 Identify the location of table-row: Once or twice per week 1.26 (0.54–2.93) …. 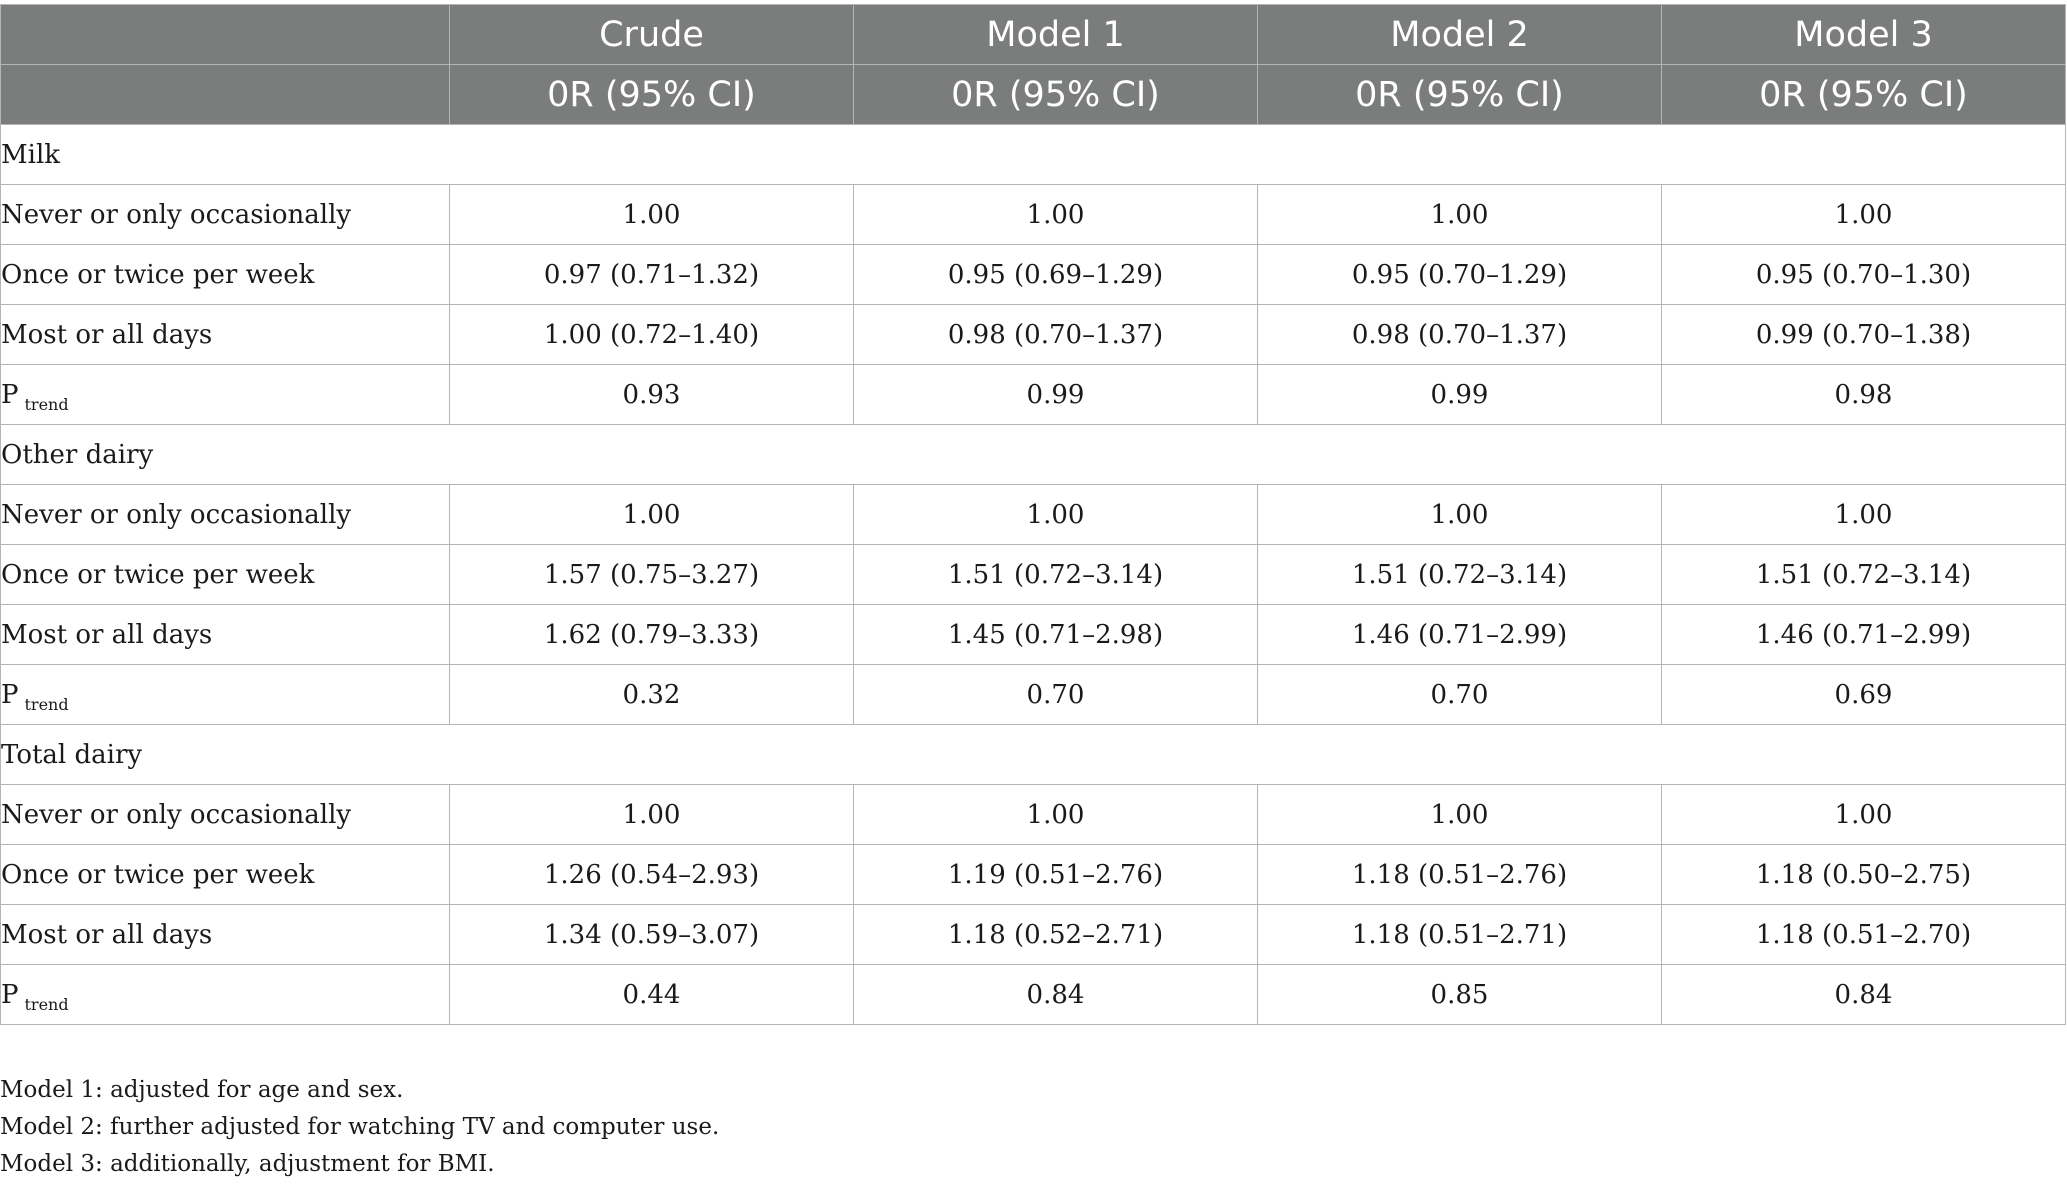
(1033, 874).